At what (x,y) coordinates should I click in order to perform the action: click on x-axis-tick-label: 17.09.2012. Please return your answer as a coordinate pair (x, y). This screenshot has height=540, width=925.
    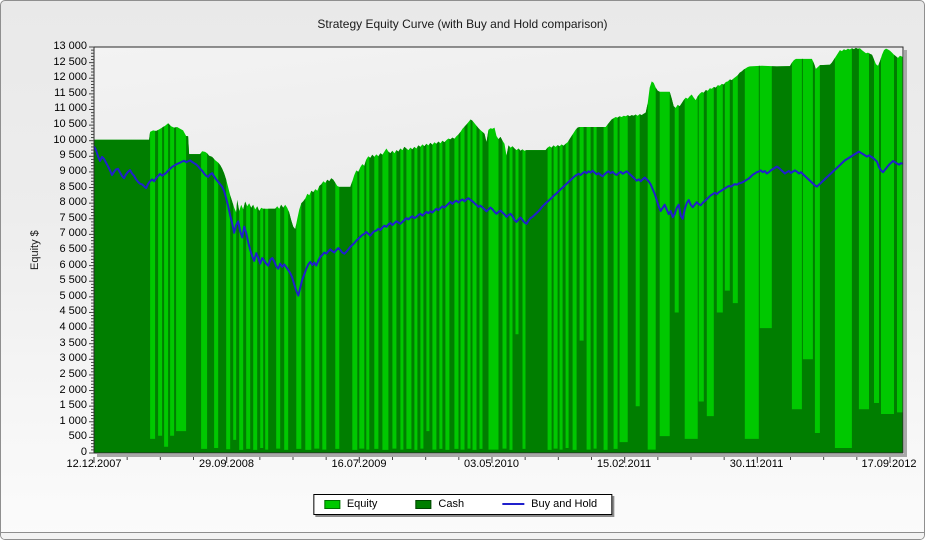
    Looking at the image, I should click on (889, 464).